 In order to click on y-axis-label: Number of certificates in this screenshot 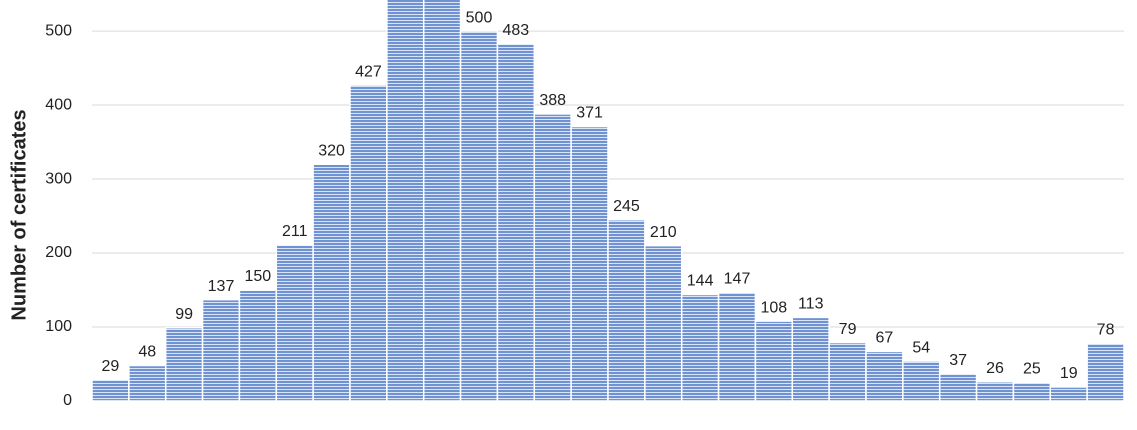, I will do `click(19, 214)`.